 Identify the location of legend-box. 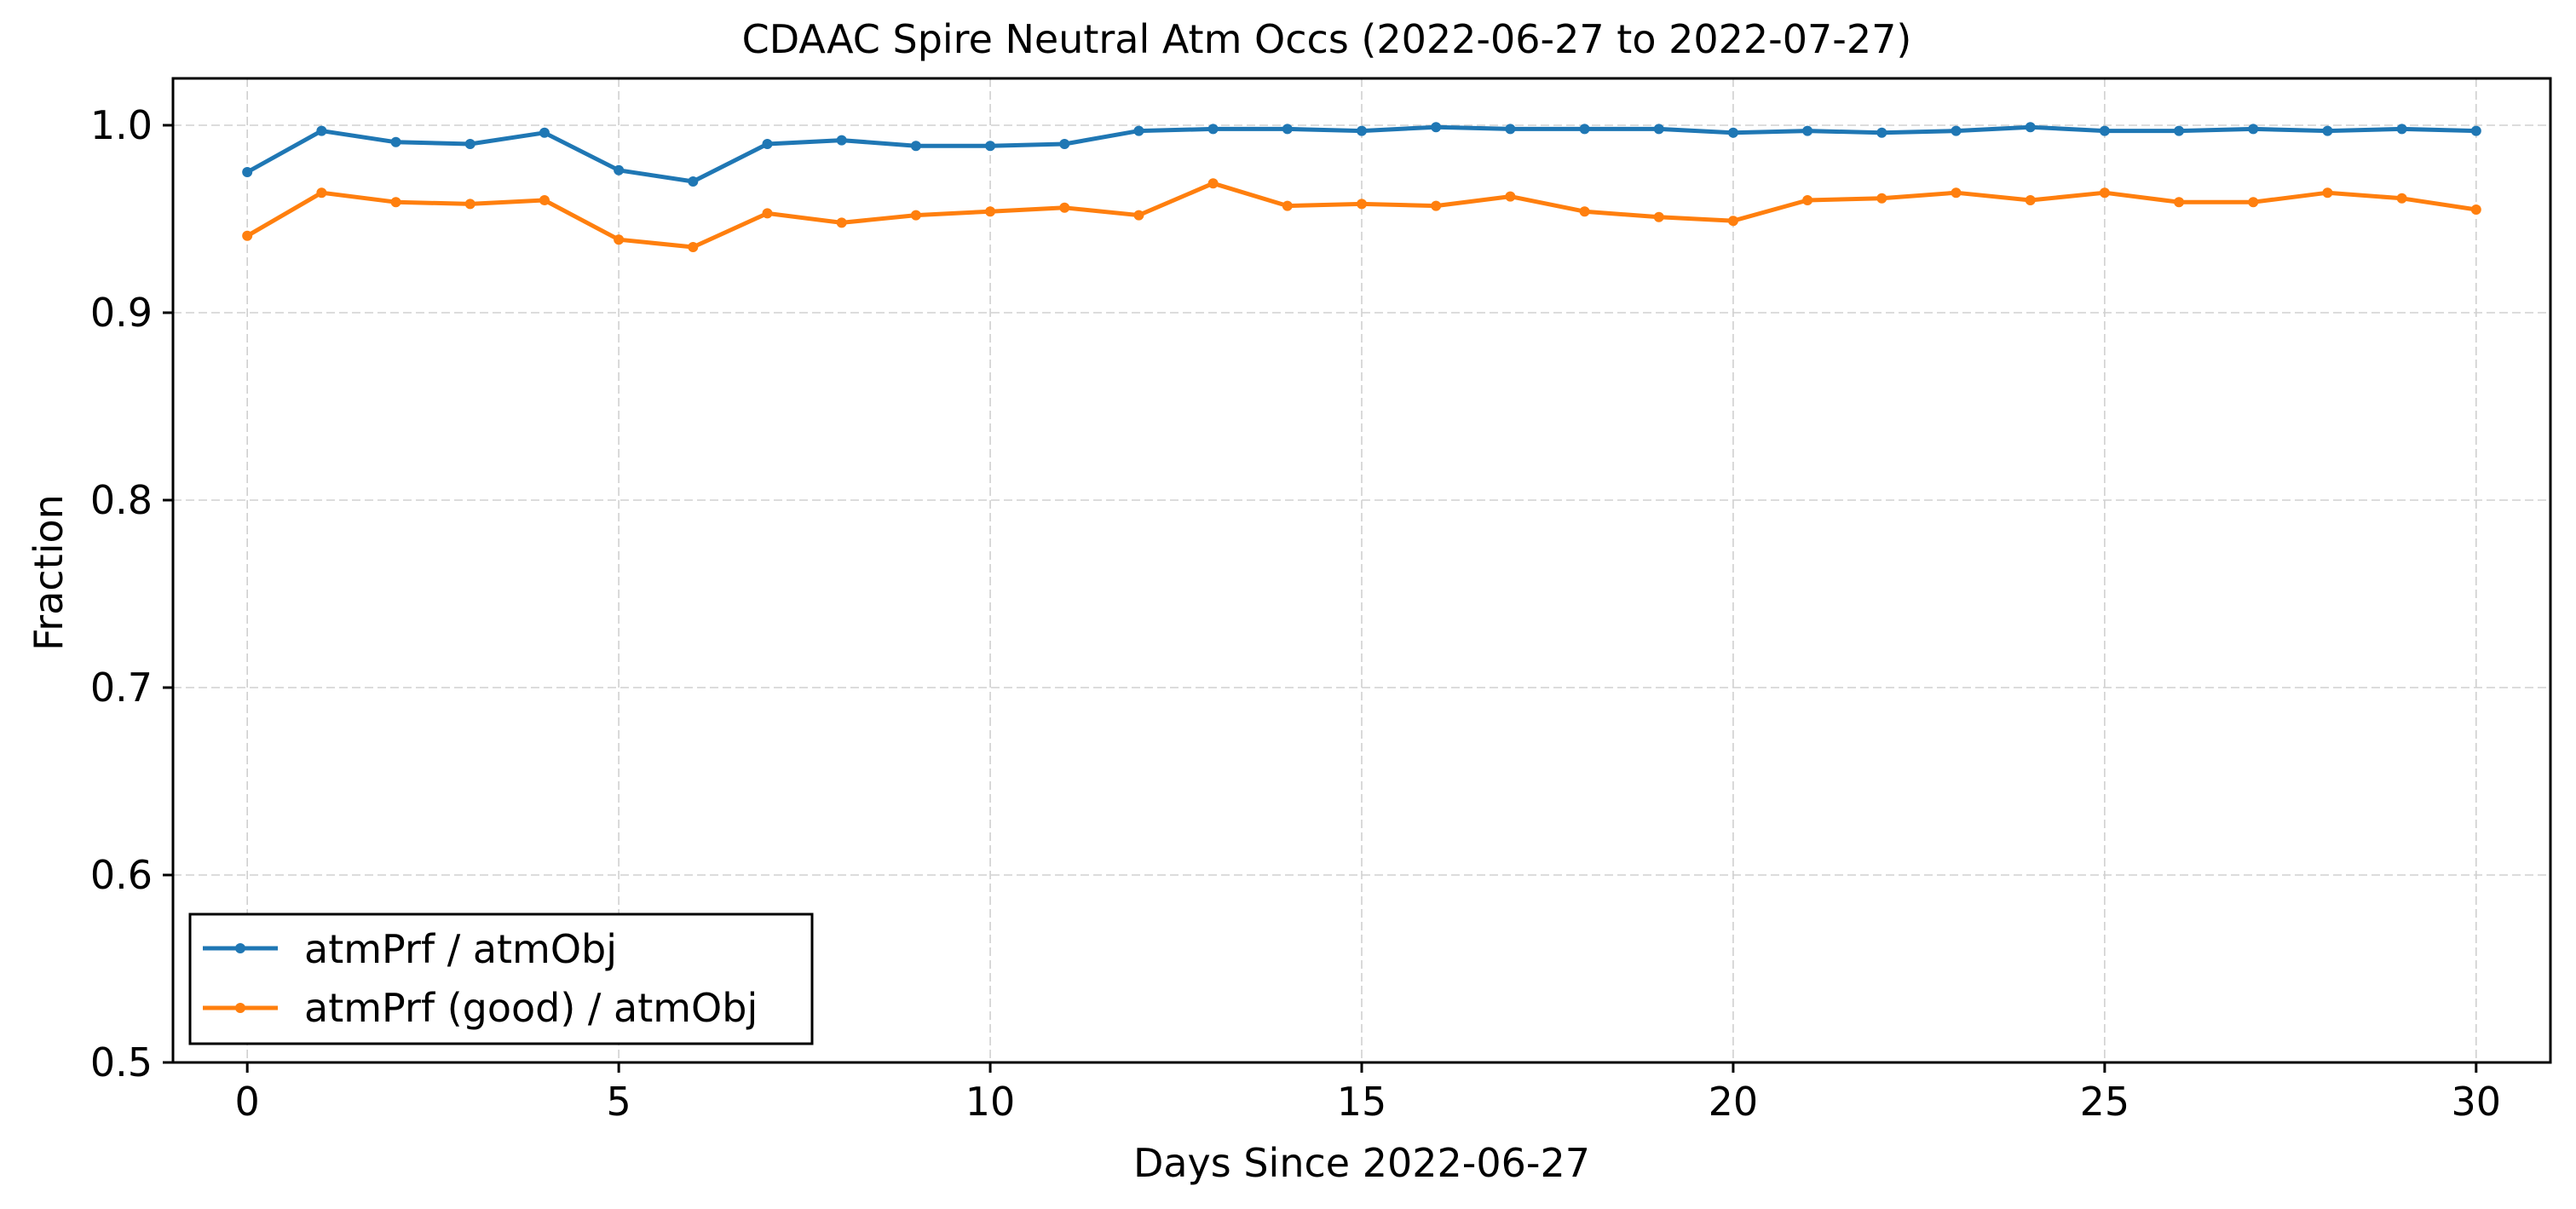
(501, 979).